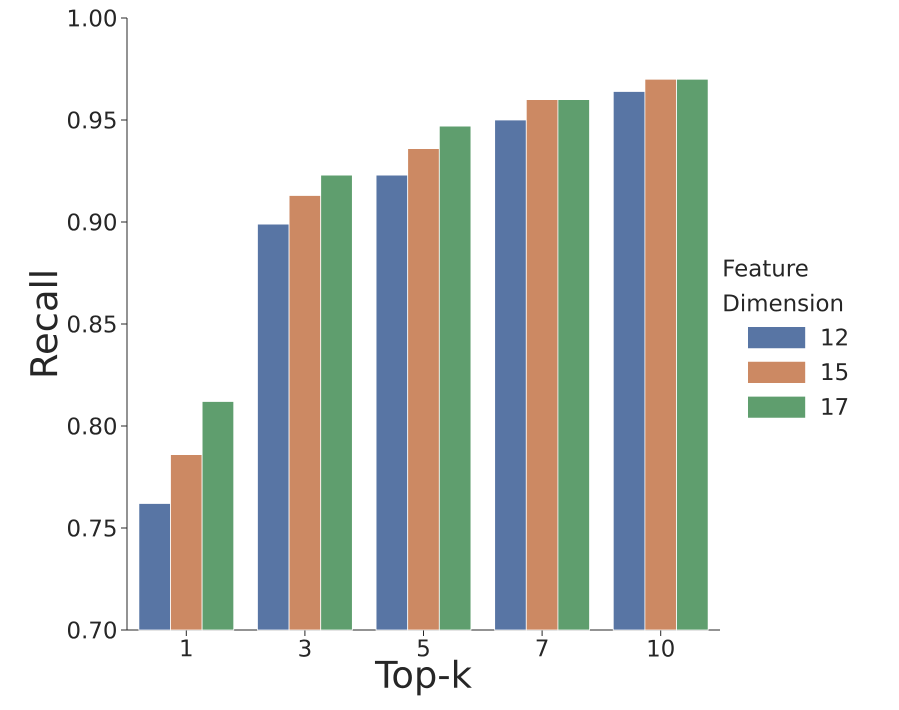 The image size is (899, 710). Describe the element at coordinates (661, 648) in the screenshot. I see `x-tick-label: 10` at that location.